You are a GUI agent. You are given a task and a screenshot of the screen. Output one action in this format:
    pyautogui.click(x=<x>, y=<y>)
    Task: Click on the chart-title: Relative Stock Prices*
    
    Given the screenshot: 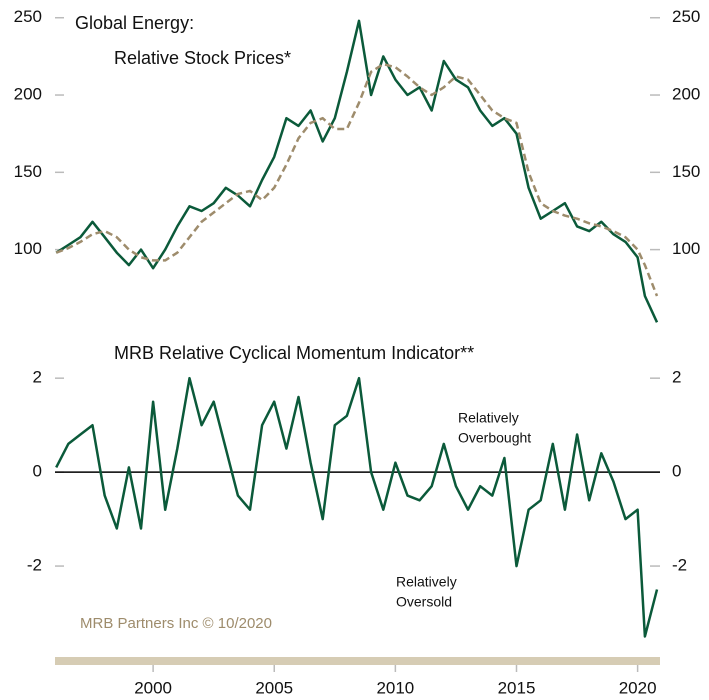 What is the action you would take?
    pyautogui.click(x=202, y=58)
    